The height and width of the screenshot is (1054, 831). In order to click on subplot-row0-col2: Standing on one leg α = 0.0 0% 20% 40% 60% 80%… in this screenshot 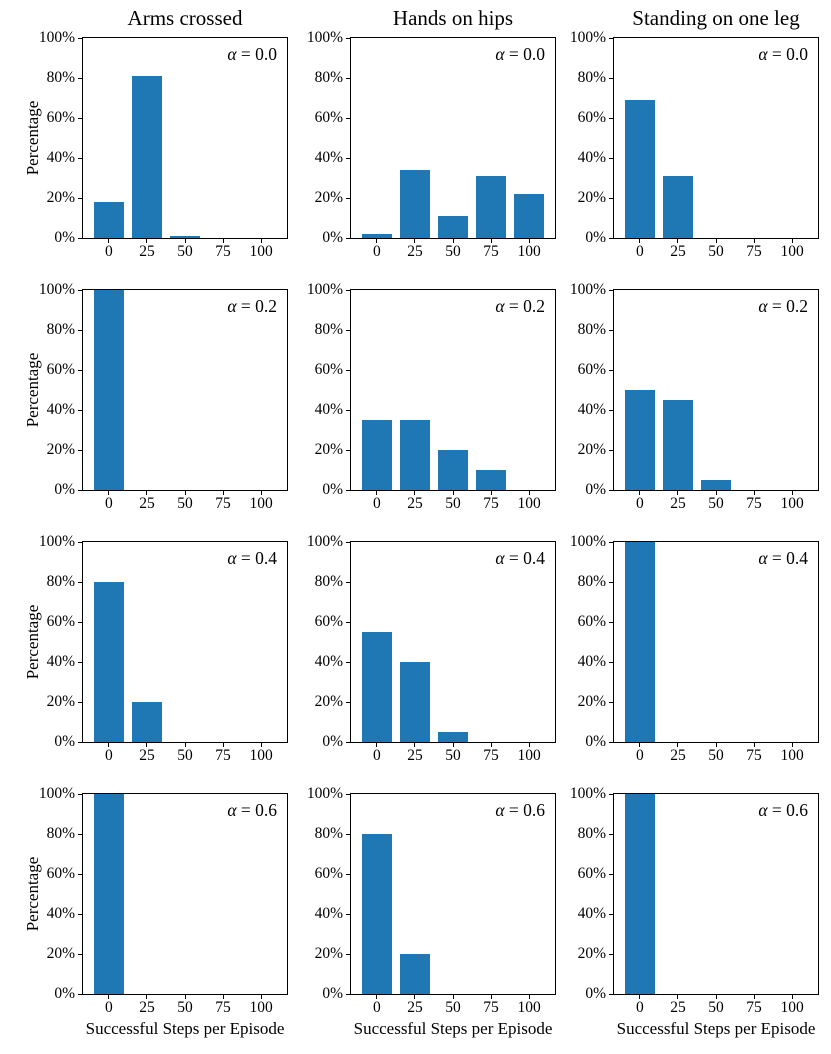, I will do `click(694, 133)`.